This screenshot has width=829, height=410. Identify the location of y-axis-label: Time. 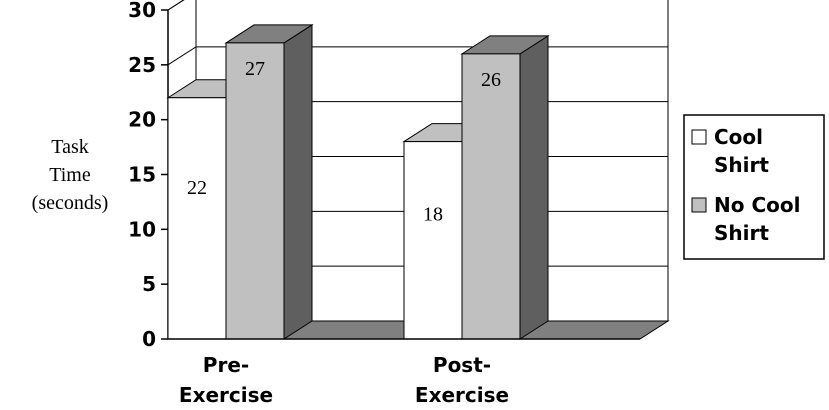
(70, 175).